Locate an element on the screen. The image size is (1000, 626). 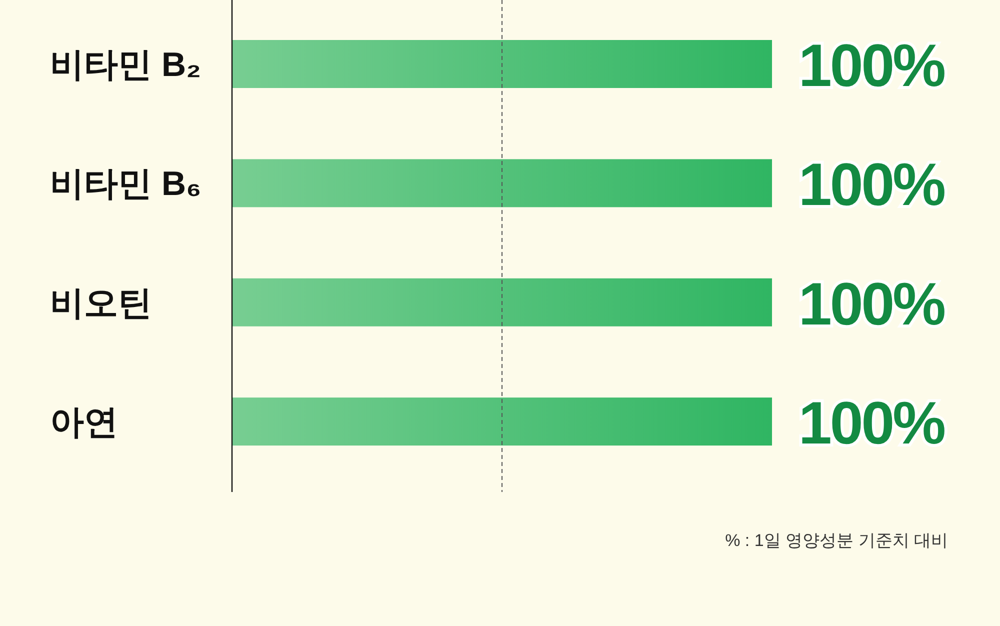
y-tick-label: 비타민 B₂ is located at coordinates (126, 65).